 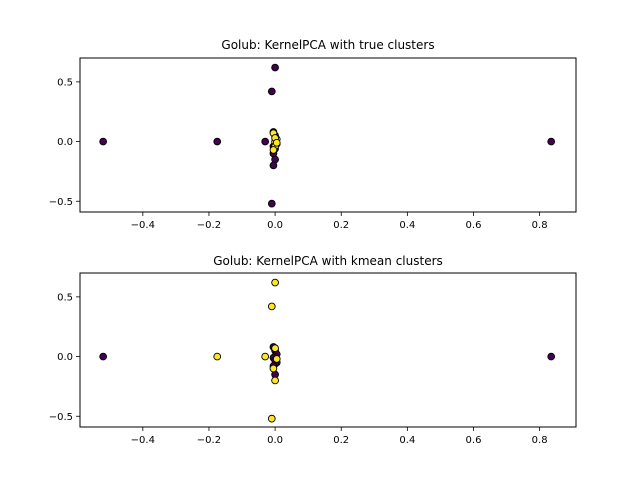 What do you see at coordinates (540, 440) in the screenshot?
I see `x-tick-label-bottom-6: 0.8` at bounding box center [540, 440].